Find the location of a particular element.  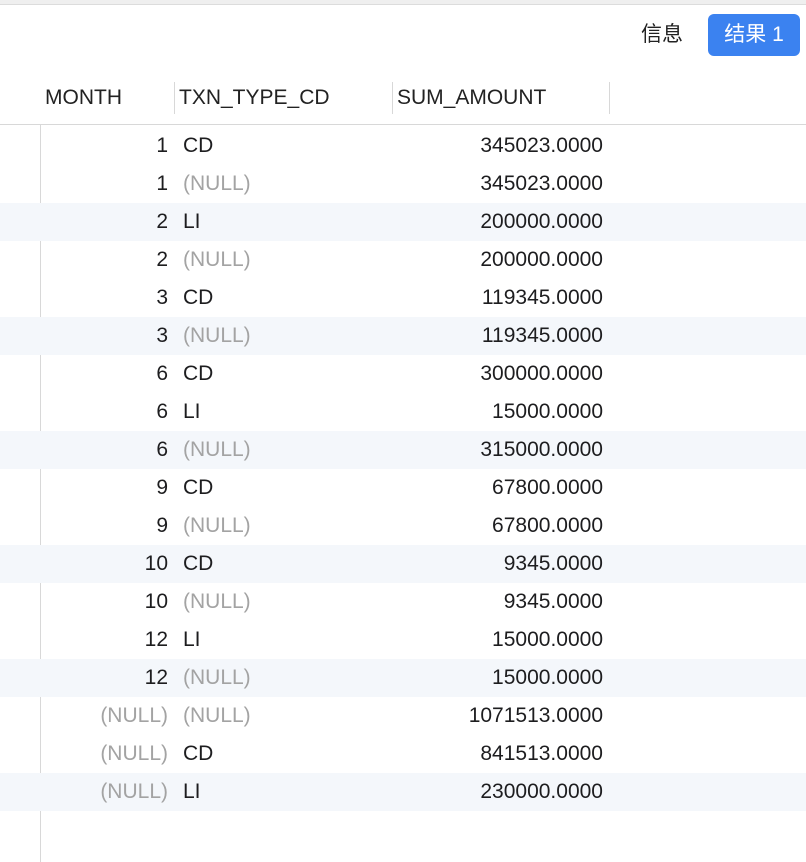

cell-sum-amount: 1071513.0000 is located at coordinates (535, 715).